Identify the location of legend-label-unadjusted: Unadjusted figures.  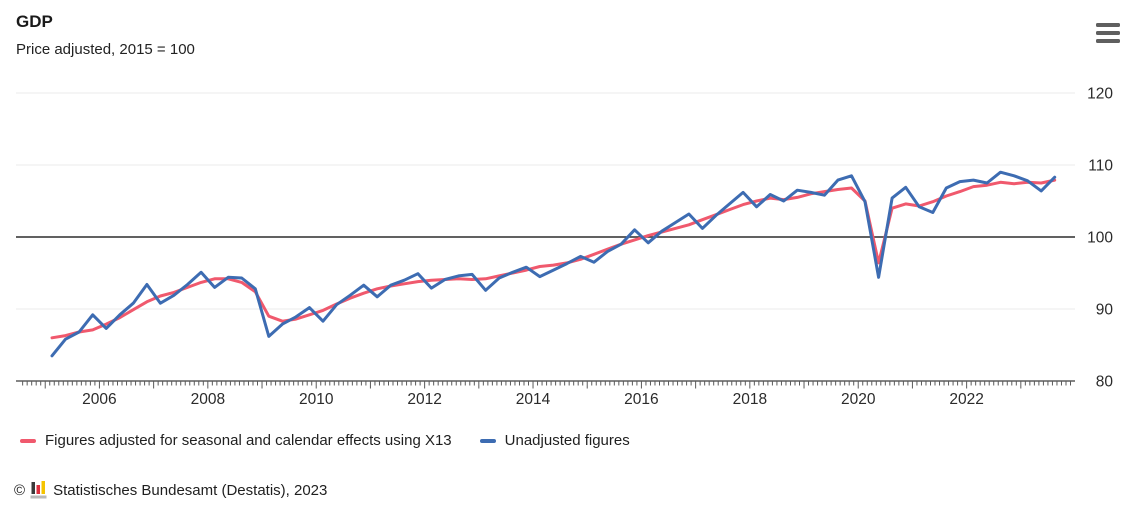
(567, 440).